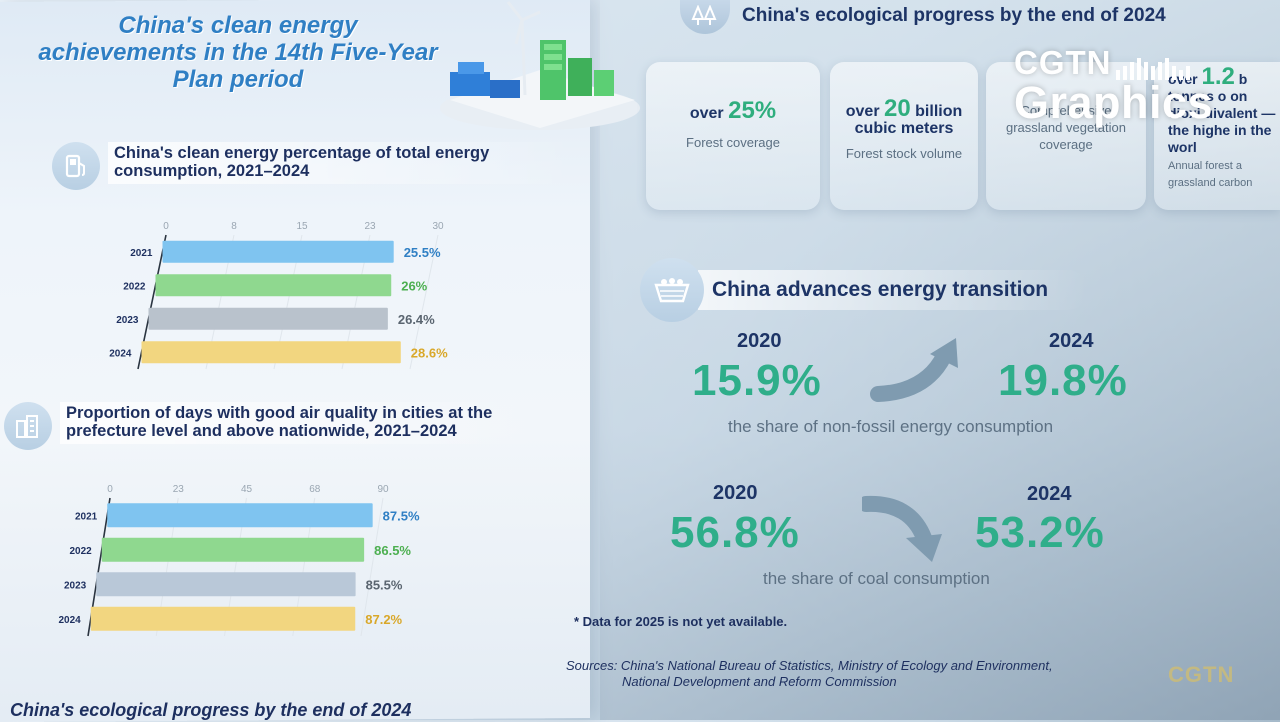 The height and width of the screenshot is (722, 1280). What do you see at coordinates (1040, 532) in the screenshot?
I see `coal-value-to: 53.2%` at bounding box center [1040, 532].